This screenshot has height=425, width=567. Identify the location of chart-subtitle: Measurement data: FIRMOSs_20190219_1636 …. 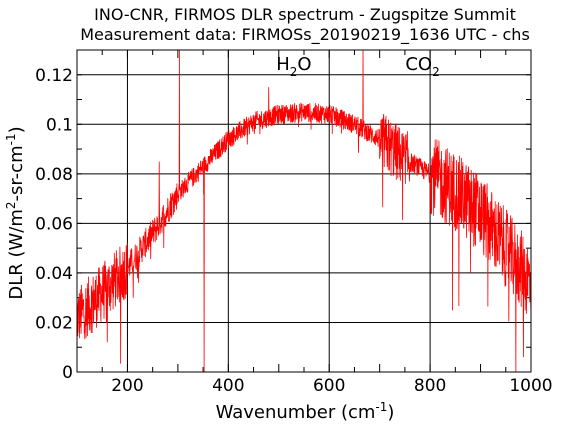
(305, 35).